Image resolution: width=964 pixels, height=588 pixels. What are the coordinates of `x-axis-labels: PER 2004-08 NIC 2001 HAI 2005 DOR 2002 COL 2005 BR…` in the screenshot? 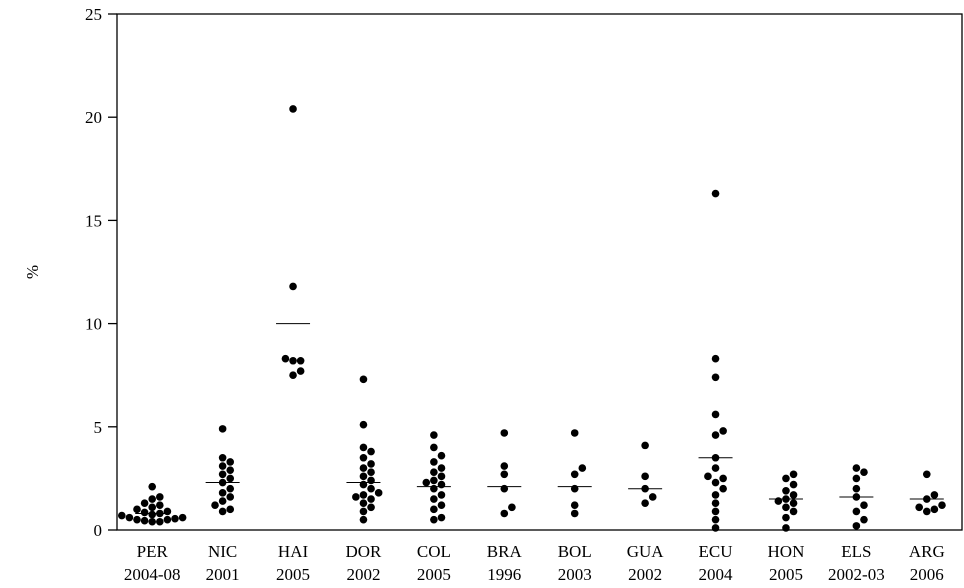 It's located at (534, 563).